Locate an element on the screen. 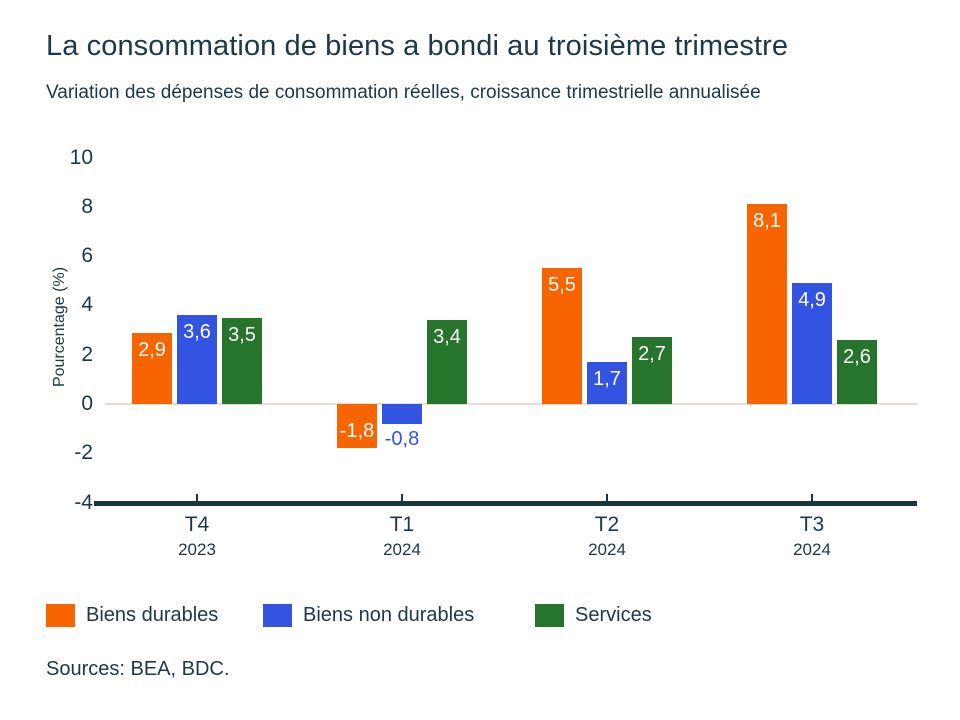 The image size is (960, 720). bar-value-label: -0,8 is located at coordinates (402, 438).